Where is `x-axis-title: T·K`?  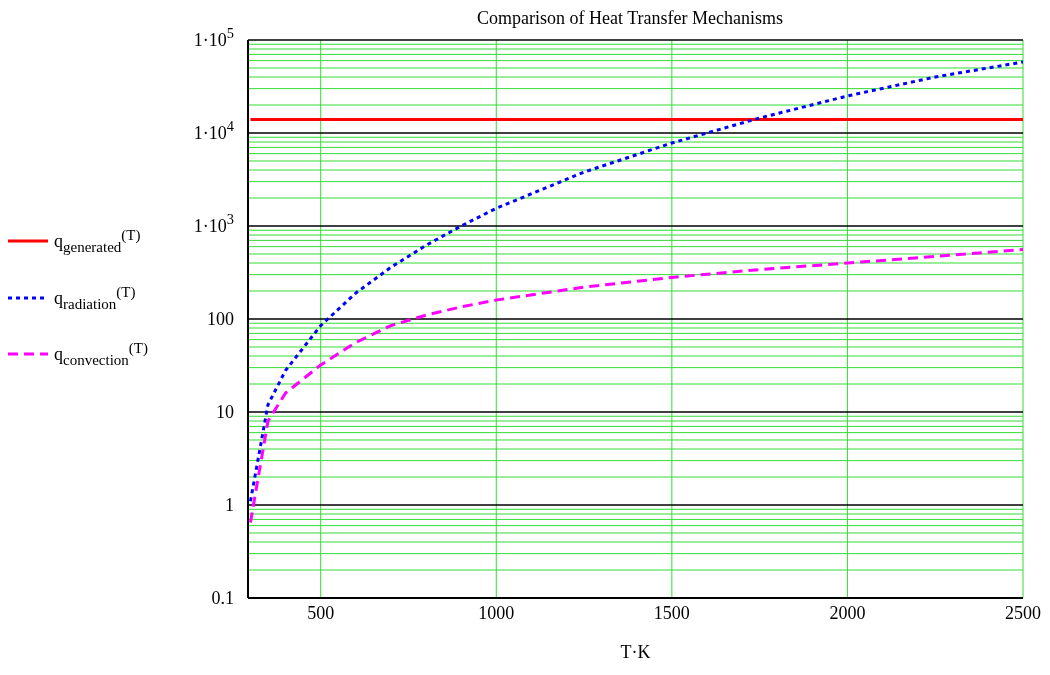 x-axis-title: T·K is located at coordinates (635, 652).